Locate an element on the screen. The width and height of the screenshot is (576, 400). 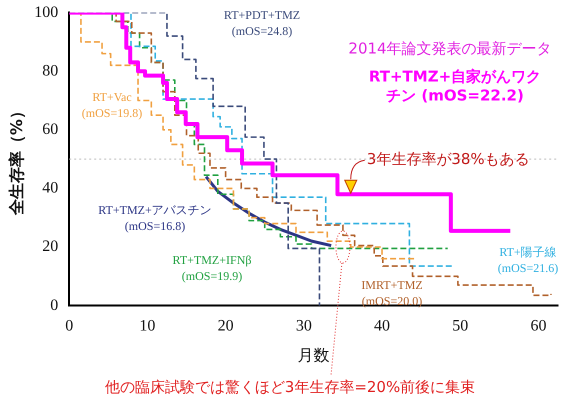
text: RT+PDT+TMZ (mOS=24.8) is located at coordinates (262, 23).